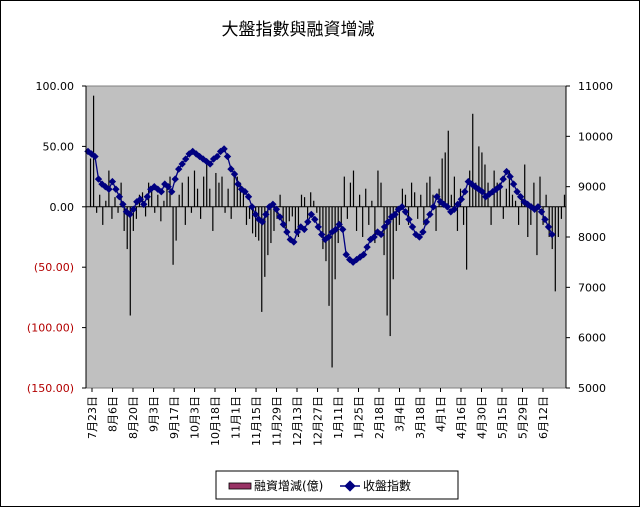 Image resolution: width=640 pixels, height=507 pixels. I want to click on x-tick-label: 5月29日, so click(523, 417).